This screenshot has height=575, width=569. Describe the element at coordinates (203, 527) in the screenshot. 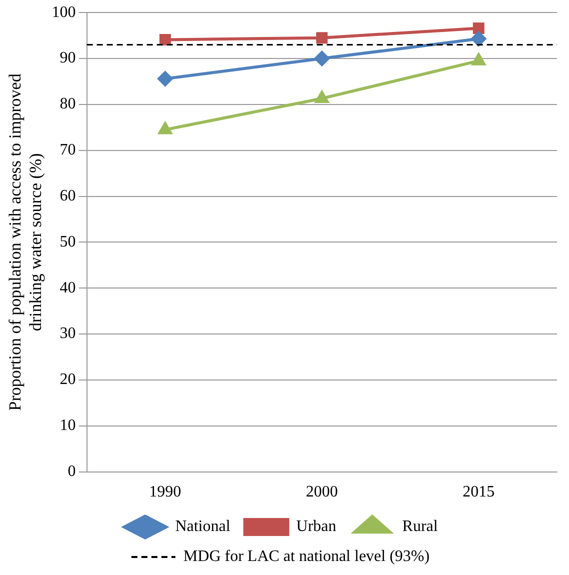

I see `legend-label: National` at that location.